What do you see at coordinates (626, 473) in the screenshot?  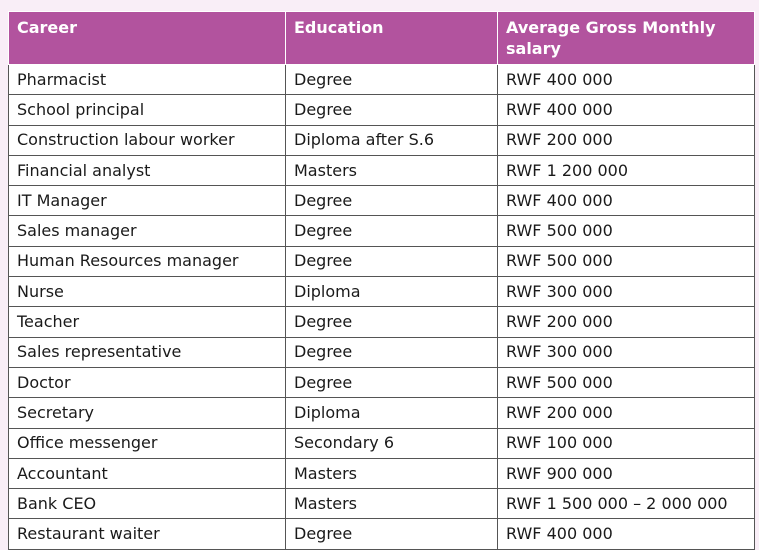 I see `salary-cell: RWF 900 000` at bounding box center [626, 473].